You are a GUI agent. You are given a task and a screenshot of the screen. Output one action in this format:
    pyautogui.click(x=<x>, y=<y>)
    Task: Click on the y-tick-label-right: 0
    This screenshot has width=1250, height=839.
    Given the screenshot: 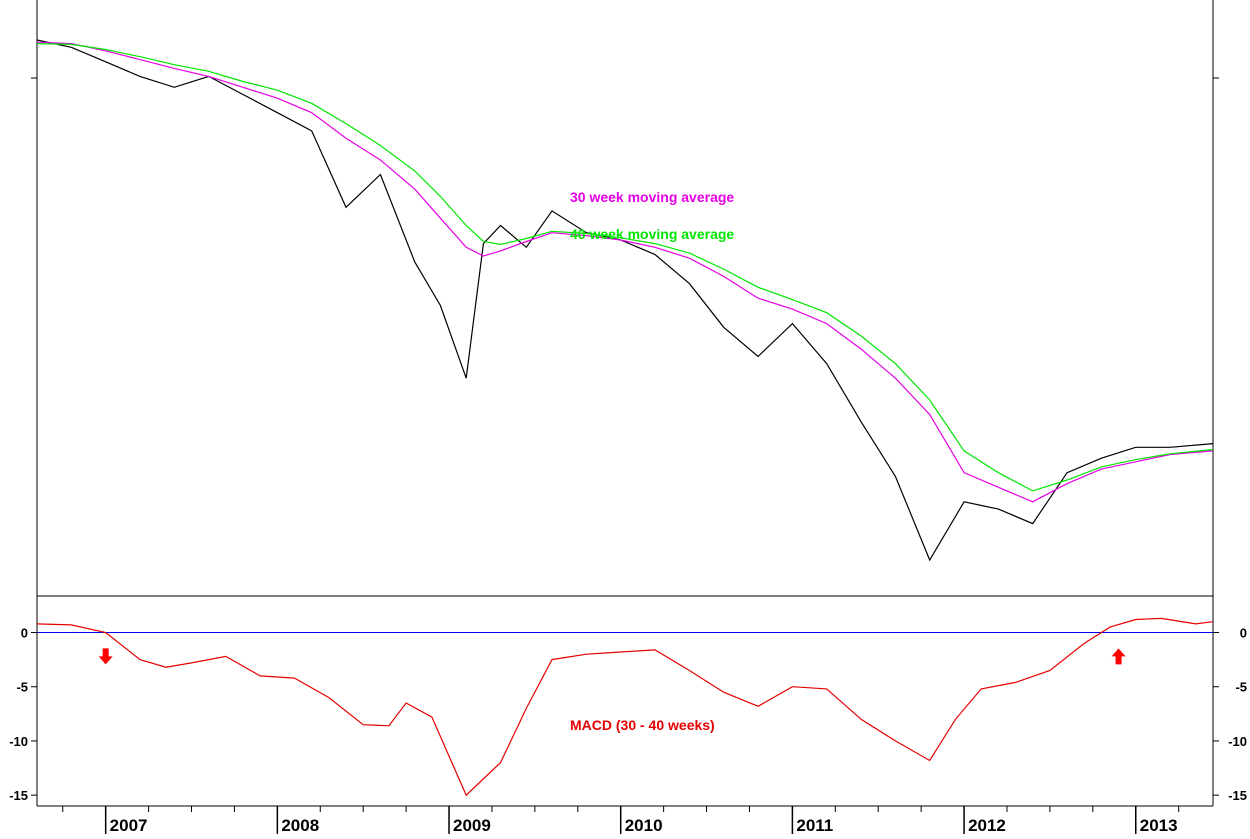 What is the action you would take?
    pyautogui.click(x=1243, y=633)
    